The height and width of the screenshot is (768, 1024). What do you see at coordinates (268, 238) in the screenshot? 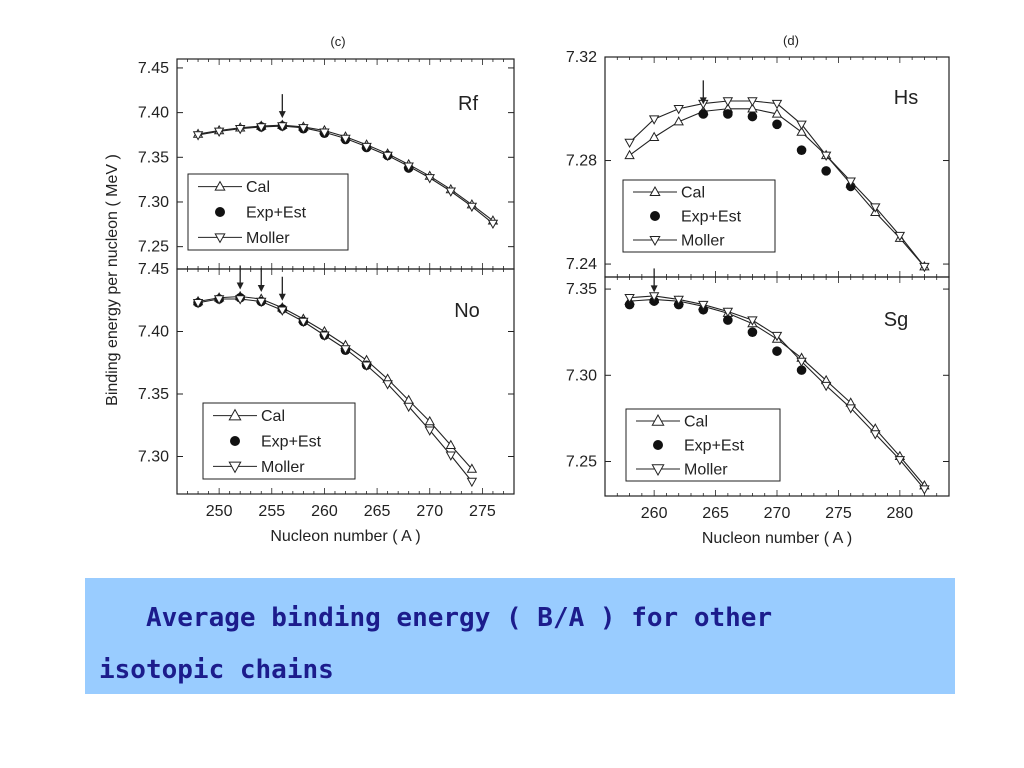
I see `rf-legend-label: Moller` at bounding box center [268, 238].